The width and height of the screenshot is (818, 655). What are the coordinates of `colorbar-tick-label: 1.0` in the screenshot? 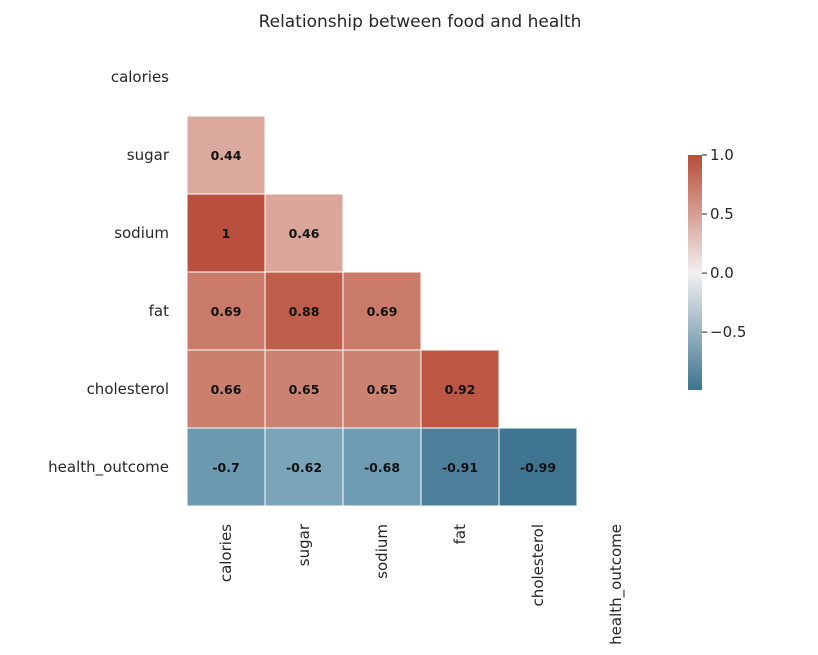 It's located at (722, 155).